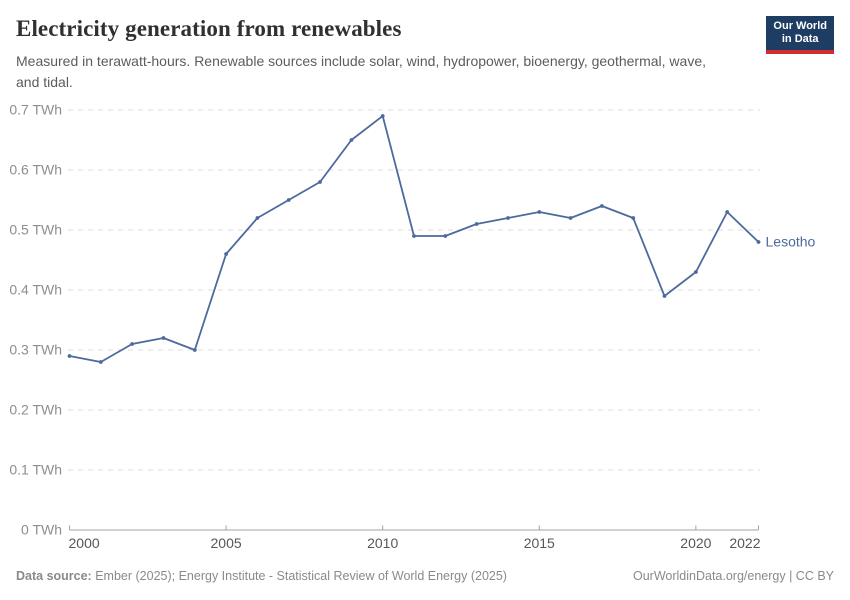  What do you see at coordinates (35, 350) in the screenshot?
I see `y-tick-label: 0.3 TWh` at bounding box center [35, 350].